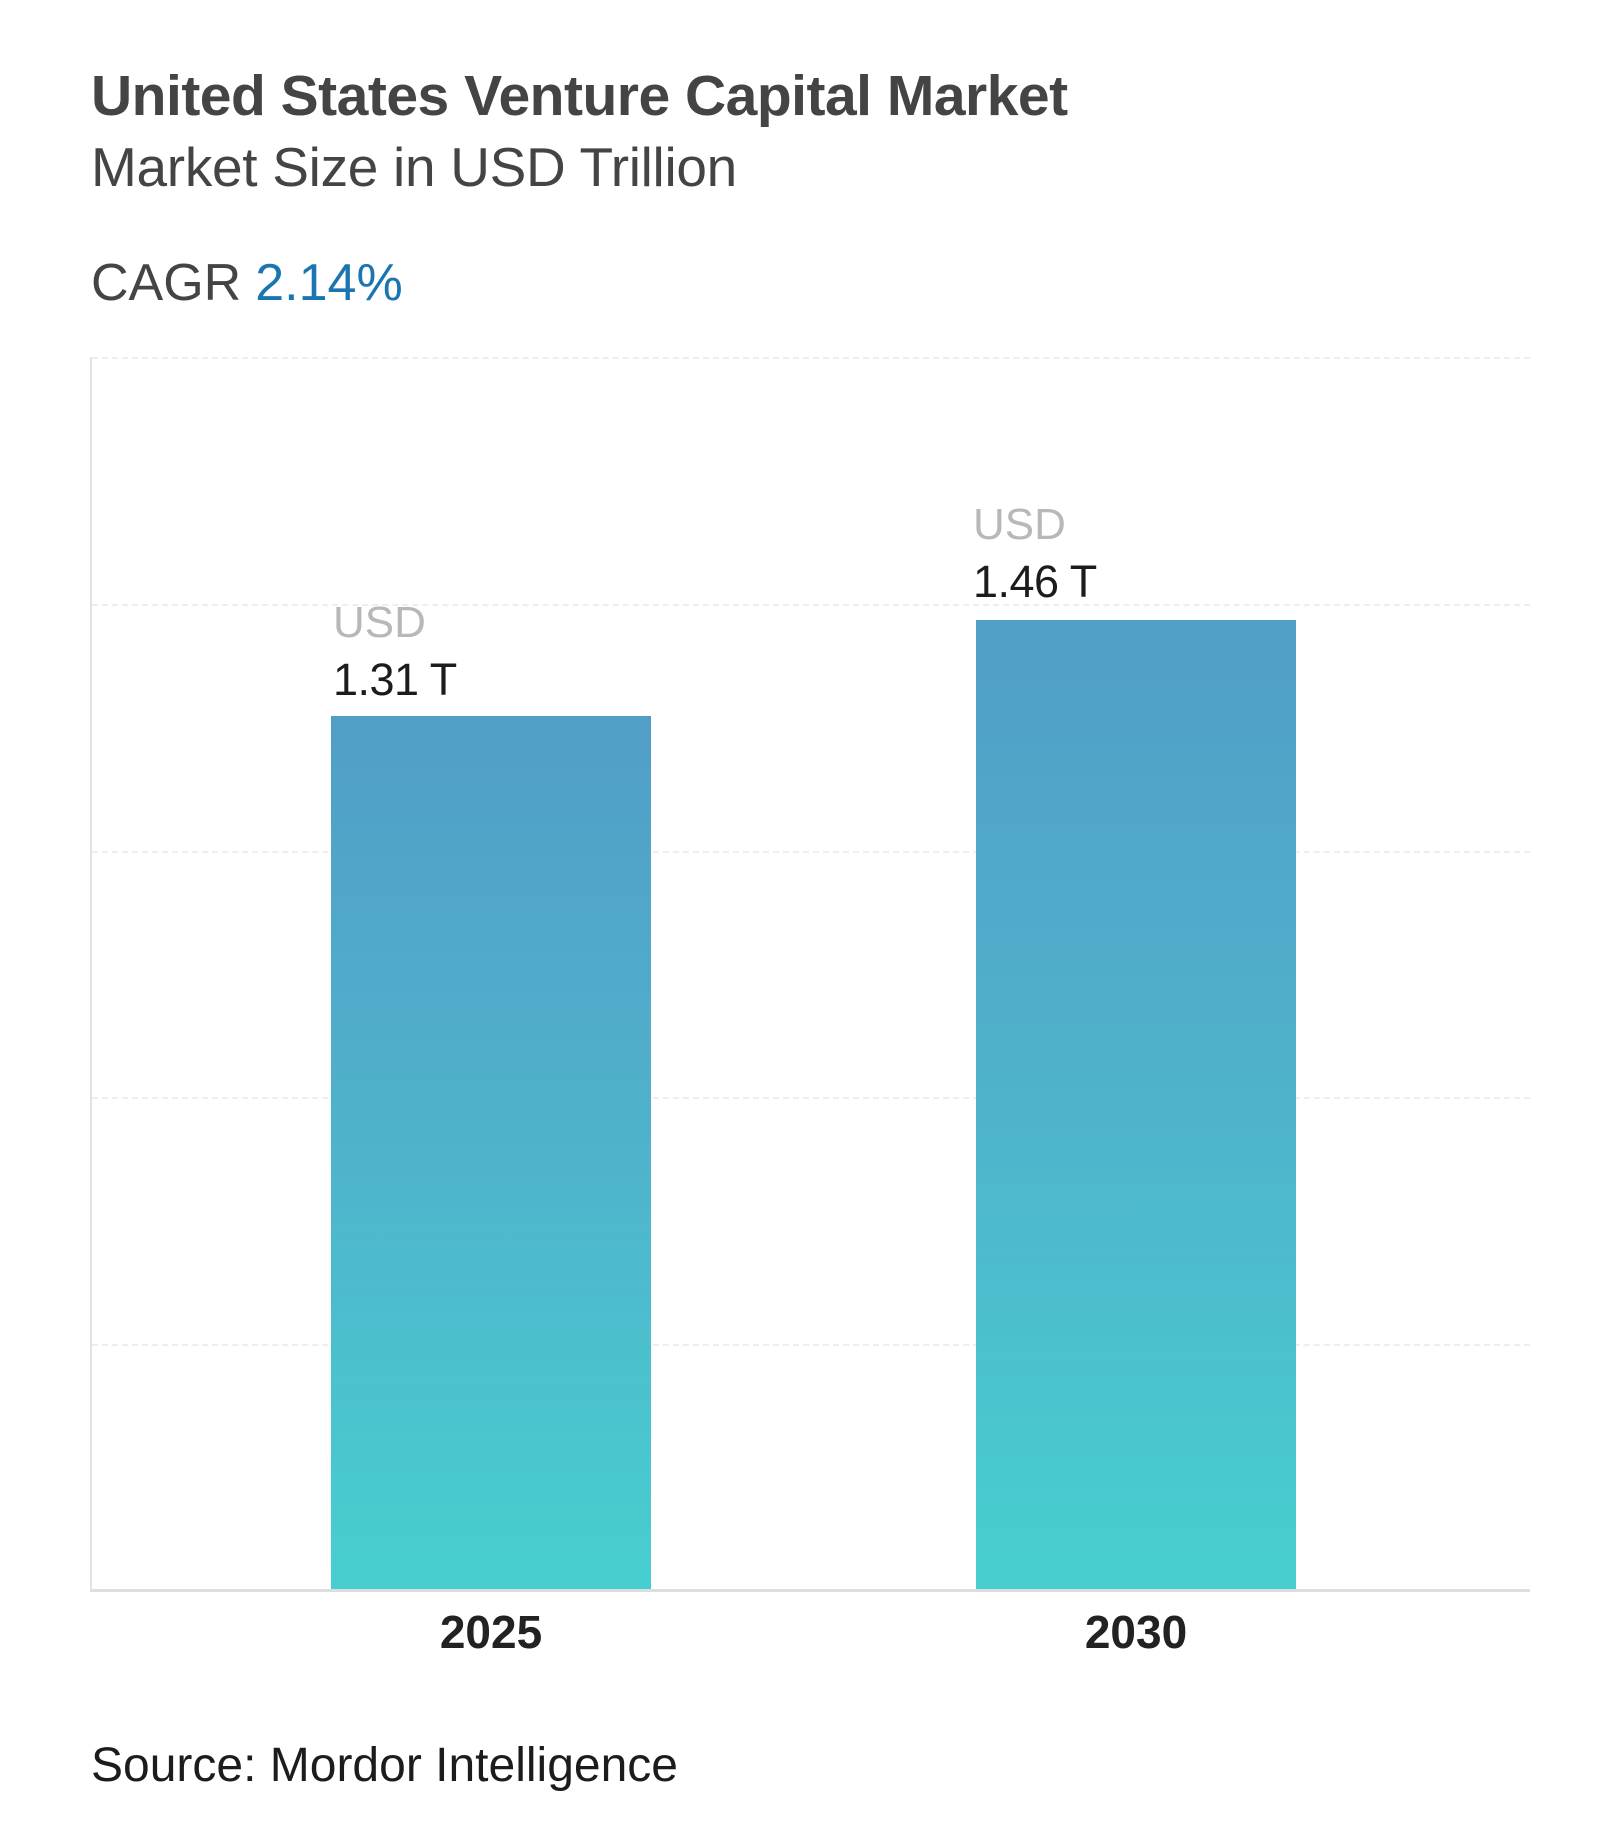  I want to click on bar-value: 1.31 T, so click(395, 679).